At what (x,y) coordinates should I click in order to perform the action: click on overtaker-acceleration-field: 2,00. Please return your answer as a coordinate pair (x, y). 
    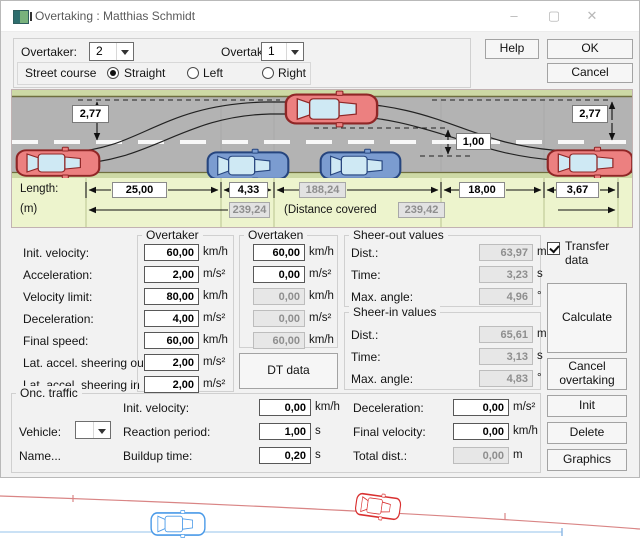
    Looking at the image, I should click on (171, 274).